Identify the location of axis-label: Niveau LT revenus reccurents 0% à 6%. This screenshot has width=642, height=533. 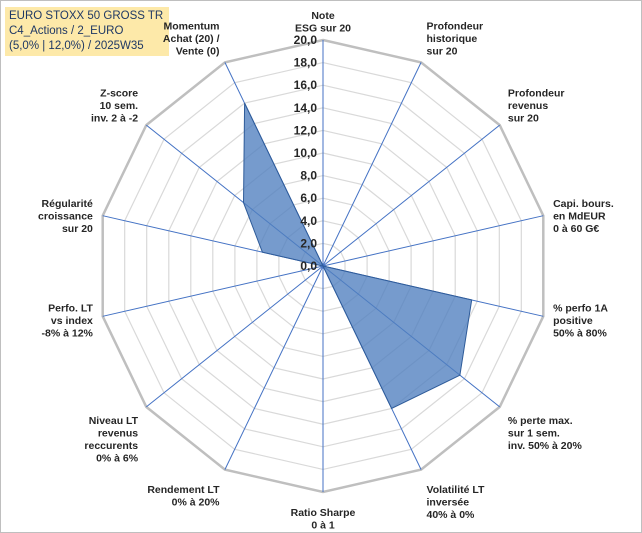
(111, 440).